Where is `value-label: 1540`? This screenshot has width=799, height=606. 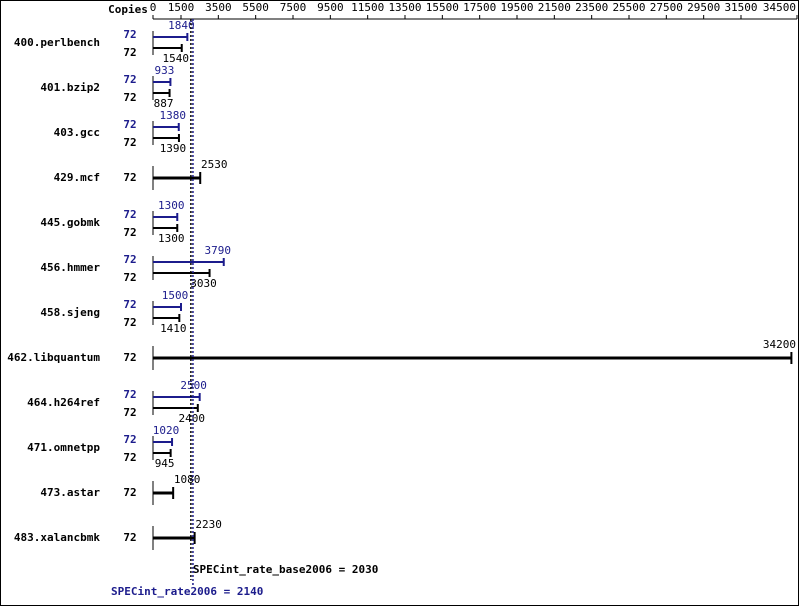
value-label: 1540 is located at coordinates (175, 58).